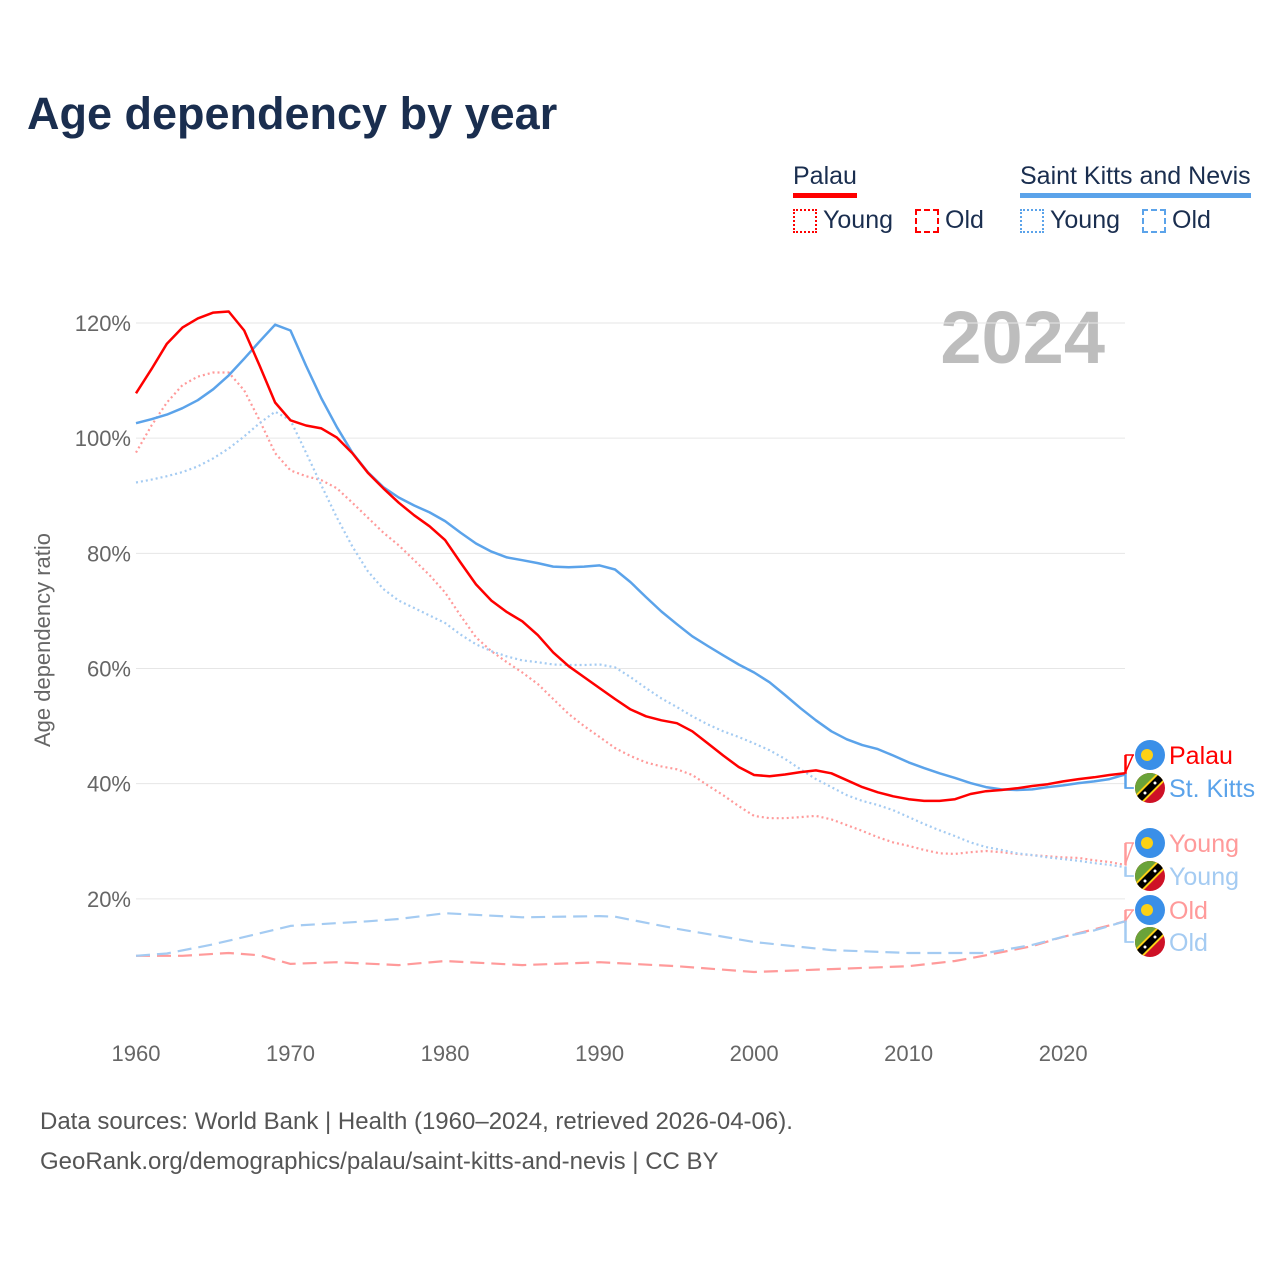 The image size is (1280, 1280). What do you see at coordinates (1022, 337) in the screenshot?
I see `year-watermark: 2024` at bounding box center [1022, 337].